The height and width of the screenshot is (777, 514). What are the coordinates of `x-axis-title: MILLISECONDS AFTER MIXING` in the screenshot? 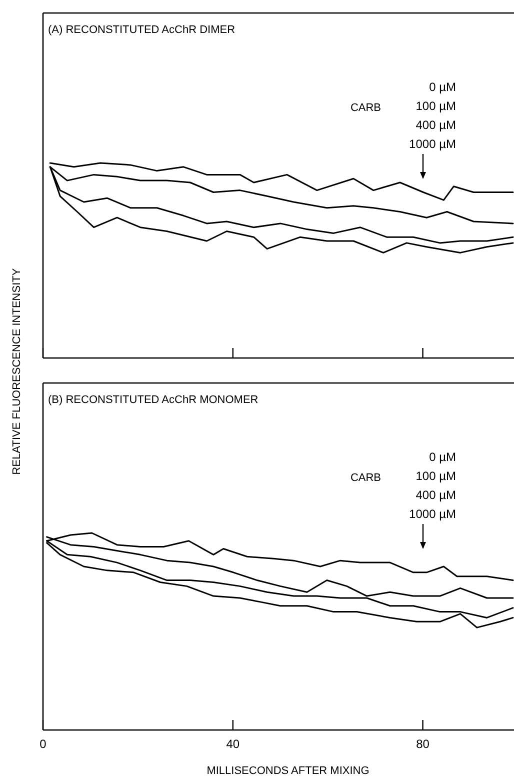 It's located at (288, 771).